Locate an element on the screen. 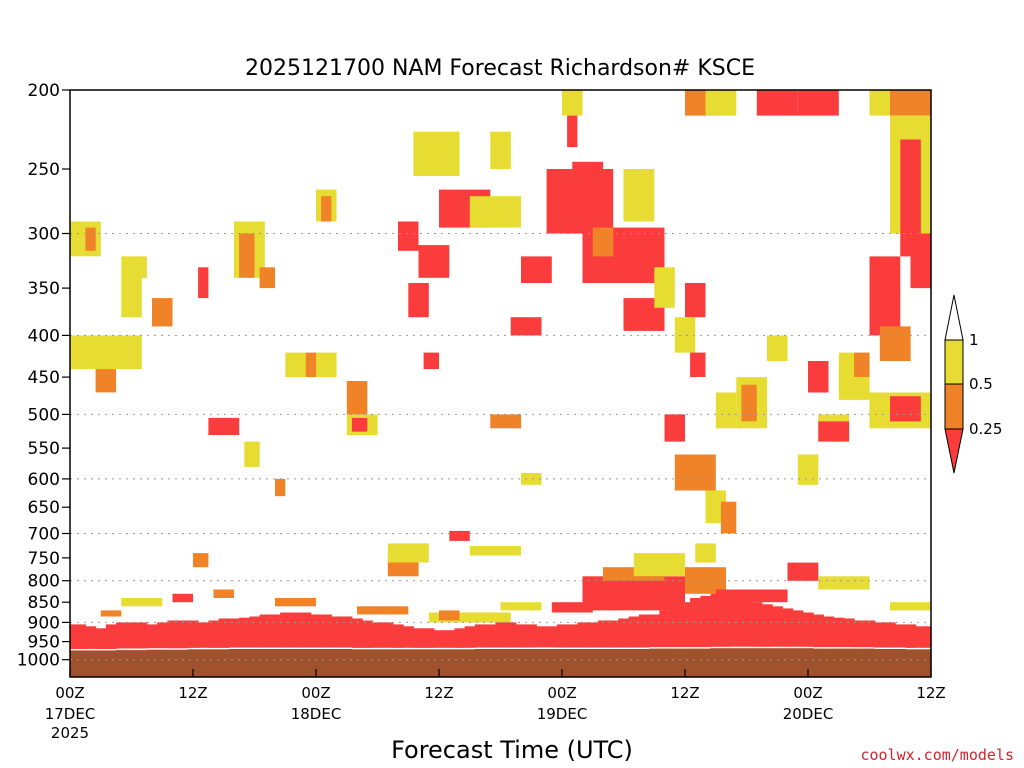  y-tick-label-900: 900 is located at coordinates (44, 623).